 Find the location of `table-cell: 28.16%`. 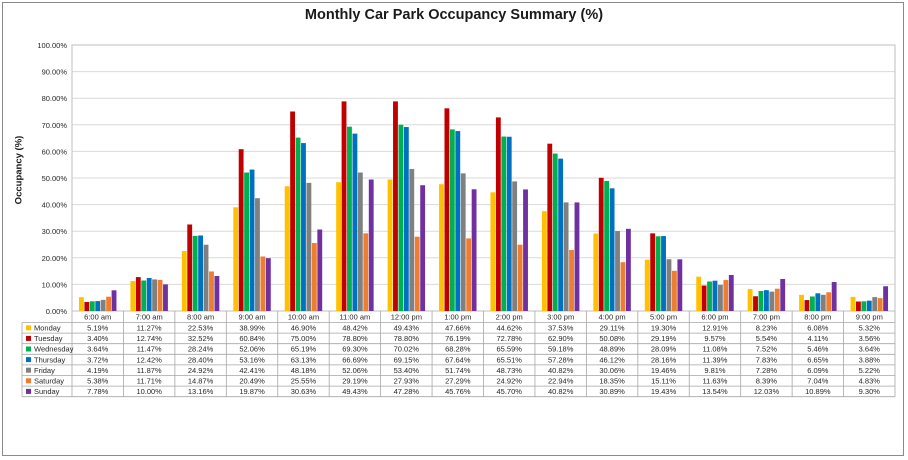

table-cell: 28.16% is located at coordinates (664, 359).